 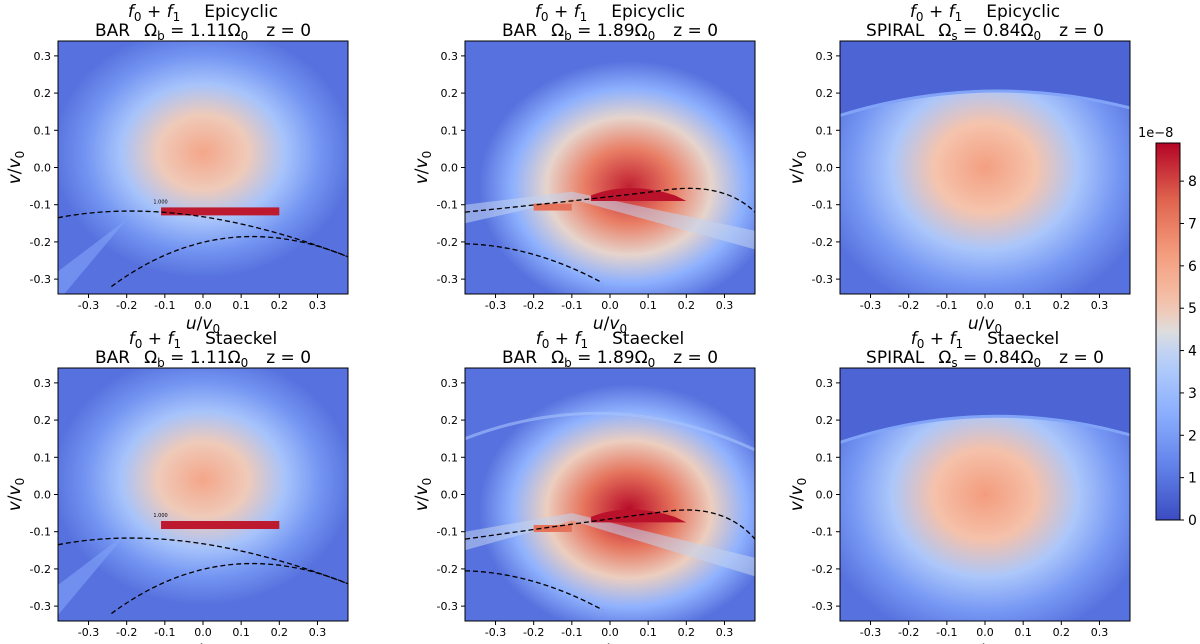 What do you see at coordinates (985, 32) in the screenshot?
I see `panel-title-line2: SPIRAL Ωs = 0.84Ω0 z = 0` at bounding box center [985, 32].